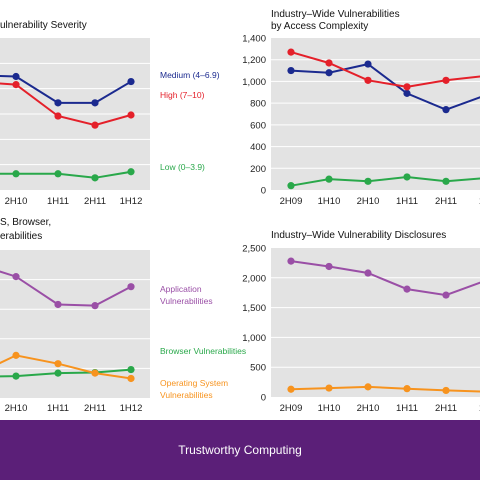  Describe the element at coordinates (254, 39) in the screenshot. I see `y-tick-label: 1,400` at that location.